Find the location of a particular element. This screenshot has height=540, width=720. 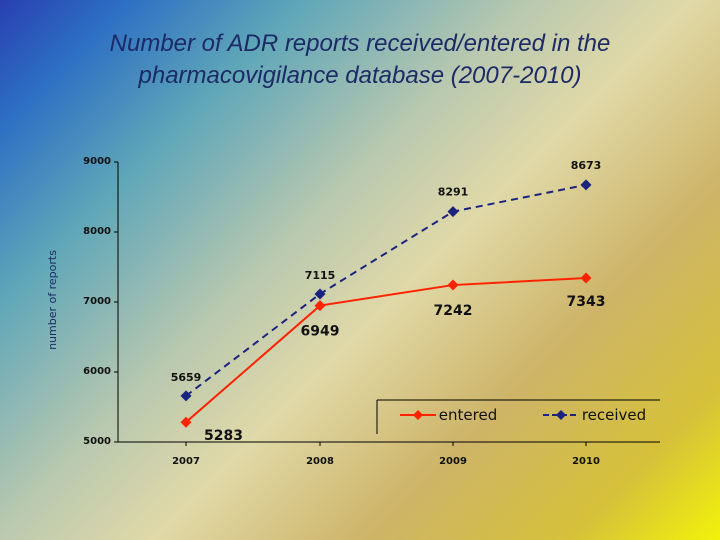

data-label-received: 8673 is located at coordinates (586, 165).